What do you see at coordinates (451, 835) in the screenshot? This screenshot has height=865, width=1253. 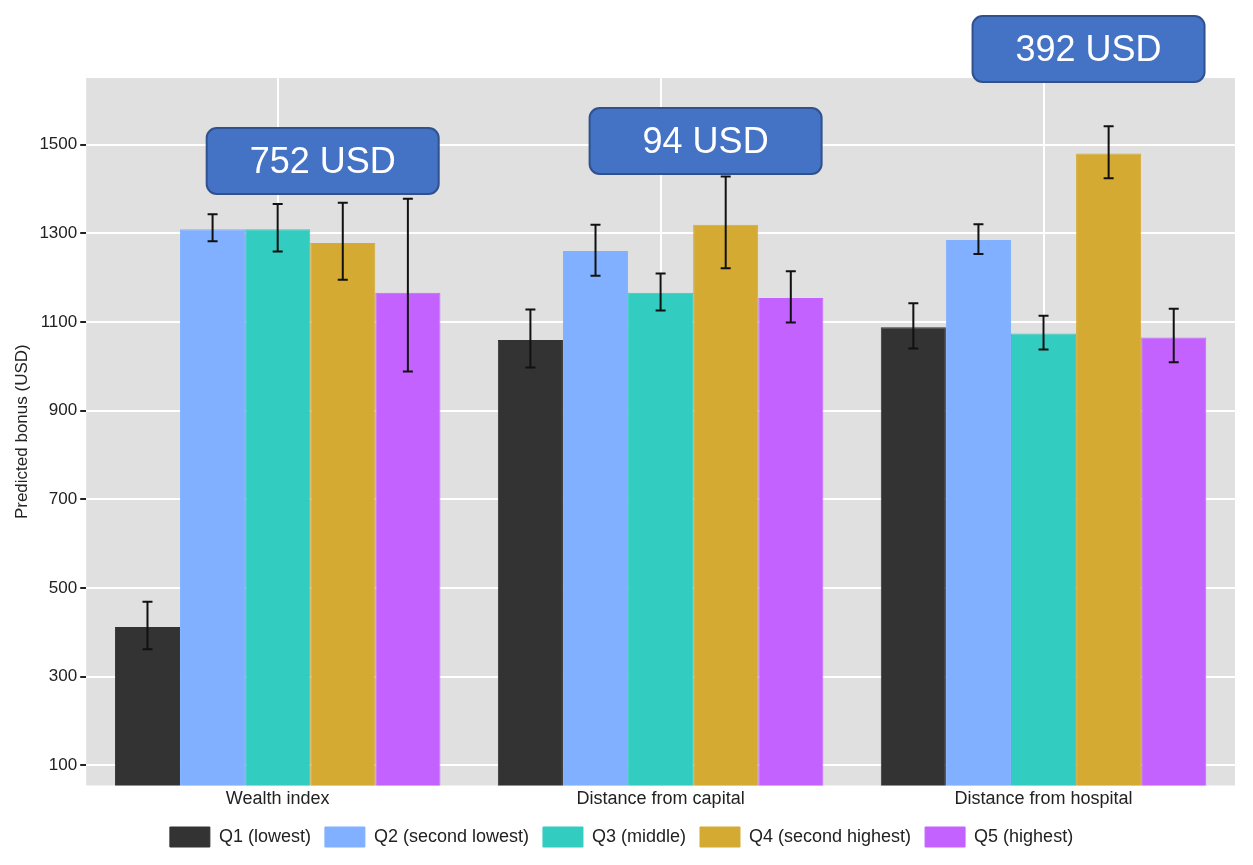 I see `legend-label: Q2 (second lowest)` at bounding box center [451, 835].